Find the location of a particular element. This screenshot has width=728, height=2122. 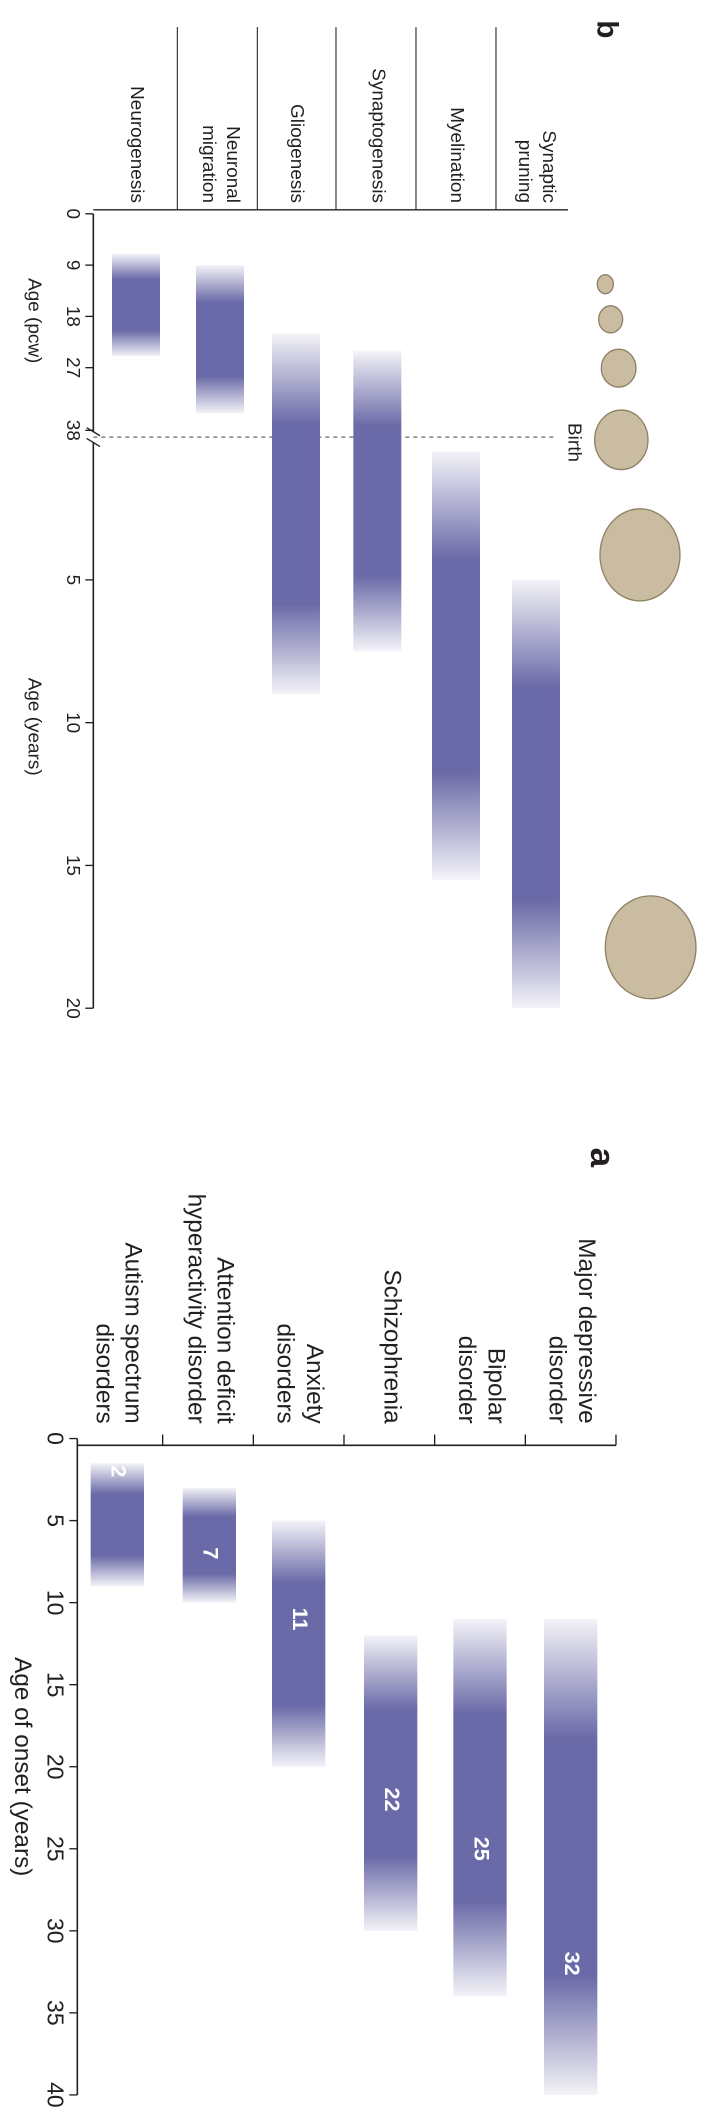

panel-label: a is located at coordinates (602, 1158).